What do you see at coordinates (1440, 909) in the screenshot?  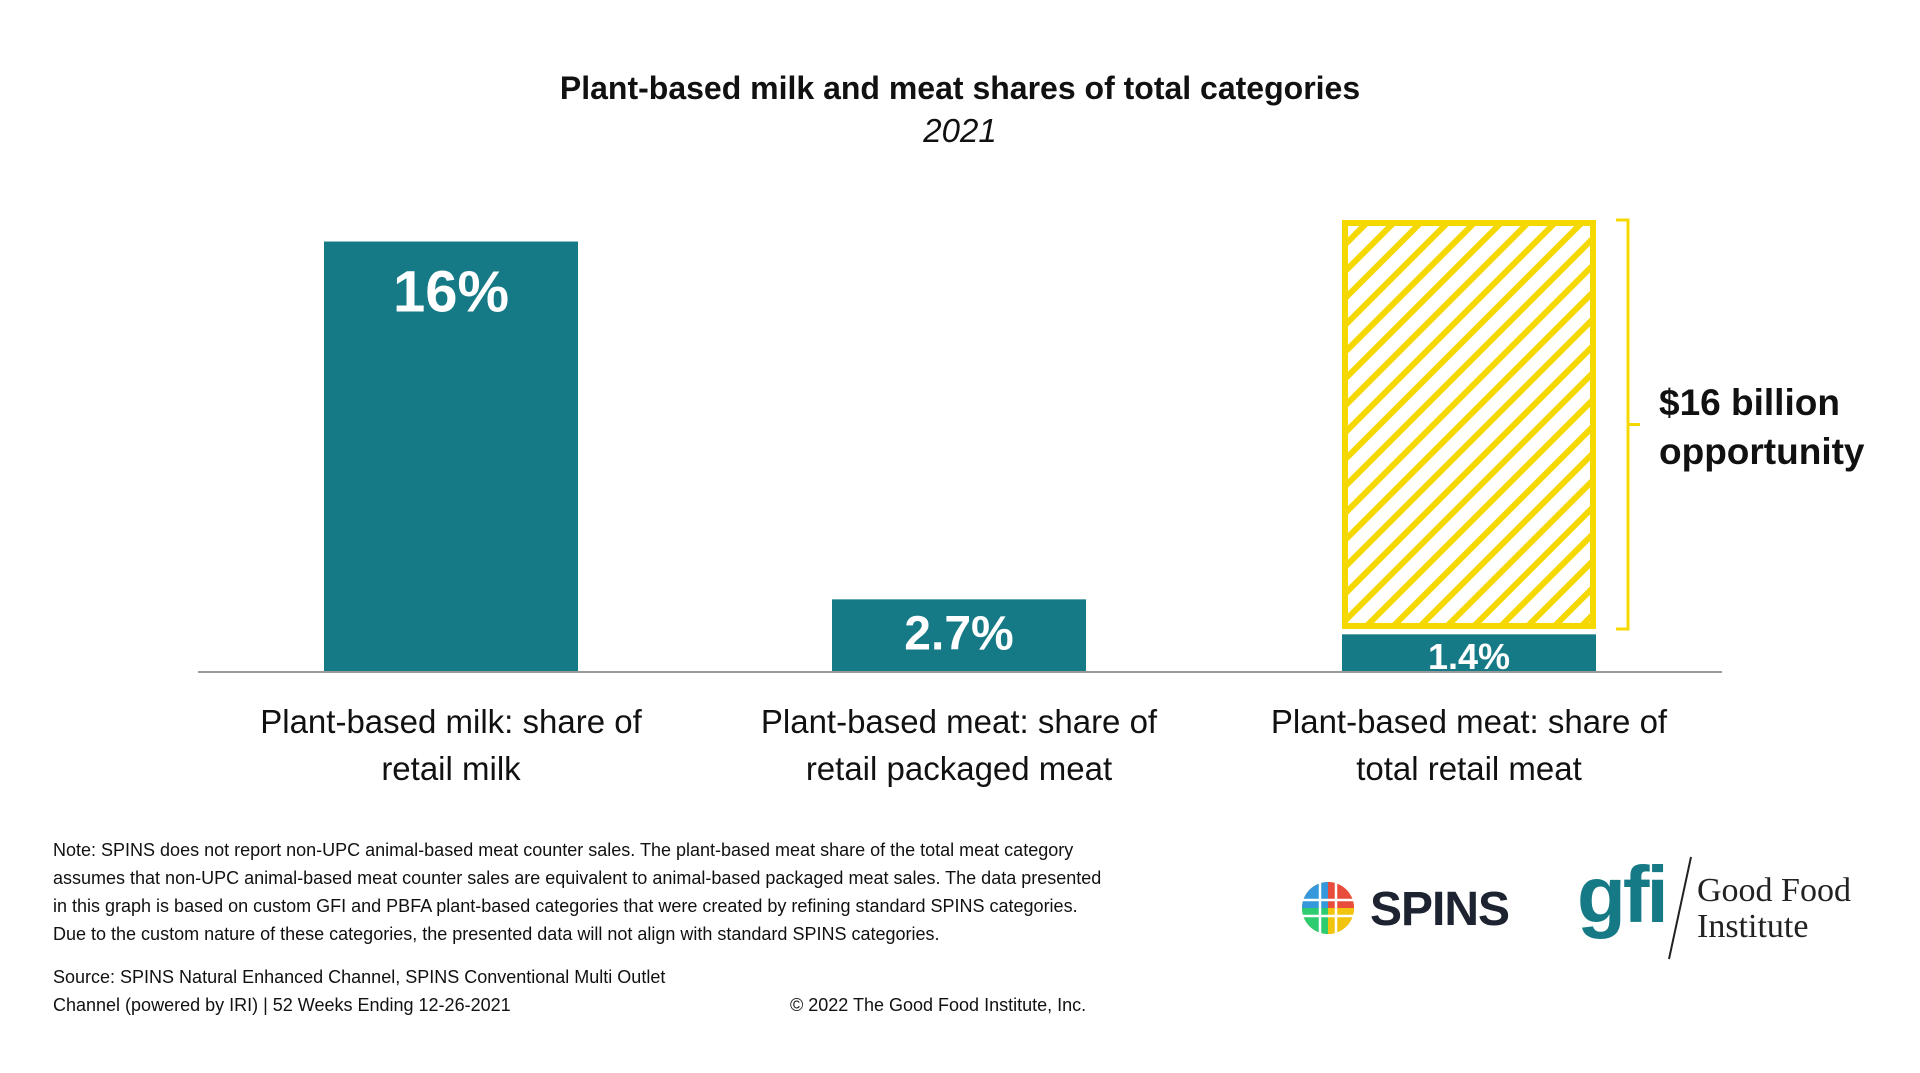 I see `spins-wordmark: SPINS` at bounding box center [1440, 909].